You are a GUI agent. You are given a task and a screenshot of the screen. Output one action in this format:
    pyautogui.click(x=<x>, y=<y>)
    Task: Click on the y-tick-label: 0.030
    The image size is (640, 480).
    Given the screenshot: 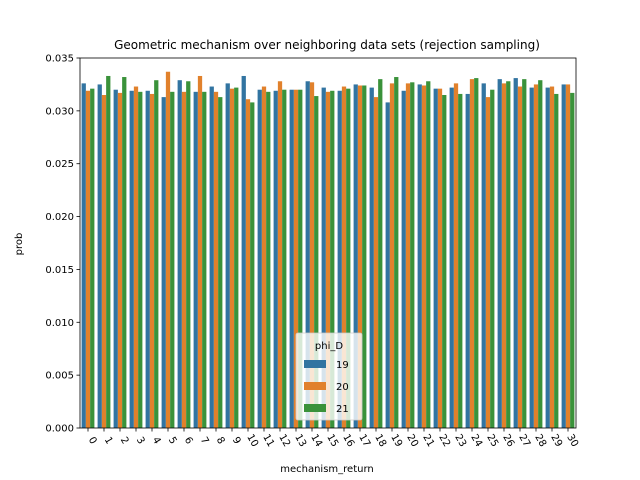 What is the action you would take?
    pyautogui.click(x=59, y=111)
    